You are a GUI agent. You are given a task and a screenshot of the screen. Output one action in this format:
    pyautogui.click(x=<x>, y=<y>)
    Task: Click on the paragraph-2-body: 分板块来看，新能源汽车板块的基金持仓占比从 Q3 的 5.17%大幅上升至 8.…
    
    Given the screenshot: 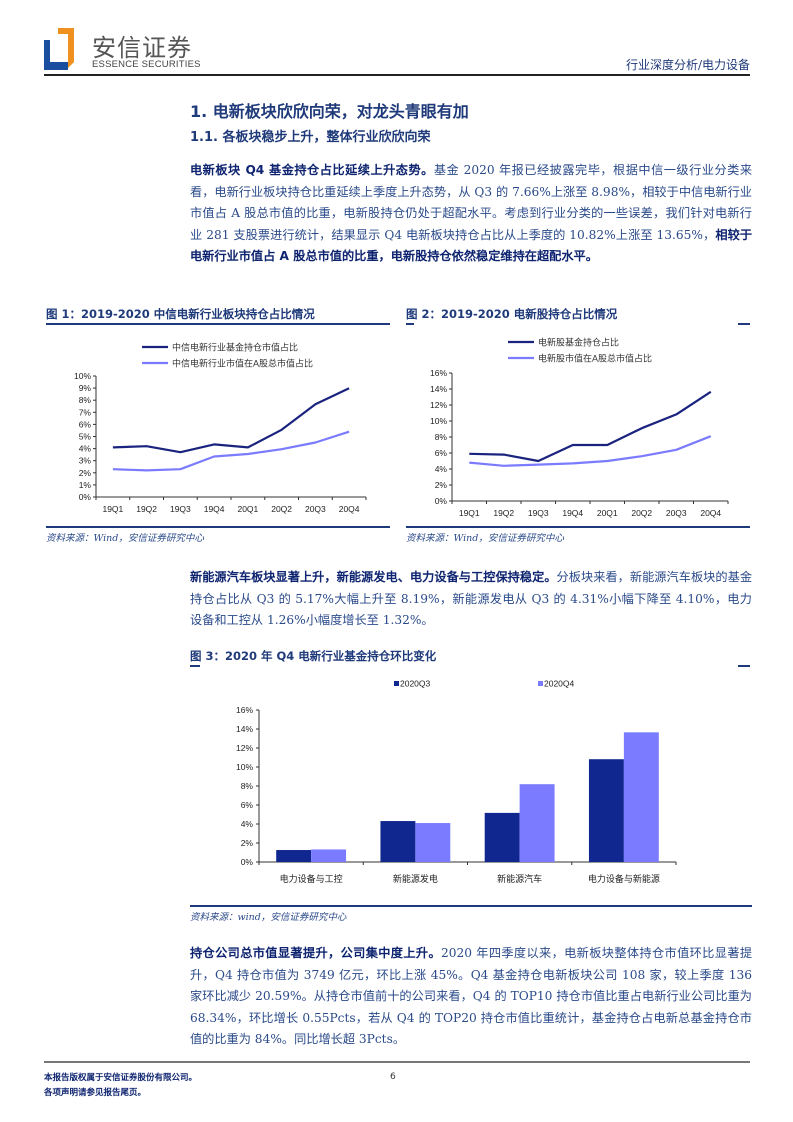 What is the action you would take?
    pyautogui.click(x=471, y=598)
    